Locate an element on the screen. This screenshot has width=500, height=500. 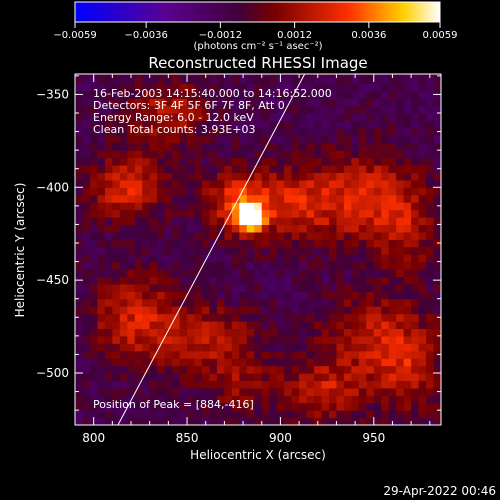
annotation-detectors: Detectors: 3F 4F 5F 6F 7F 8F, Att 0 is located at coordinates (189, 105).